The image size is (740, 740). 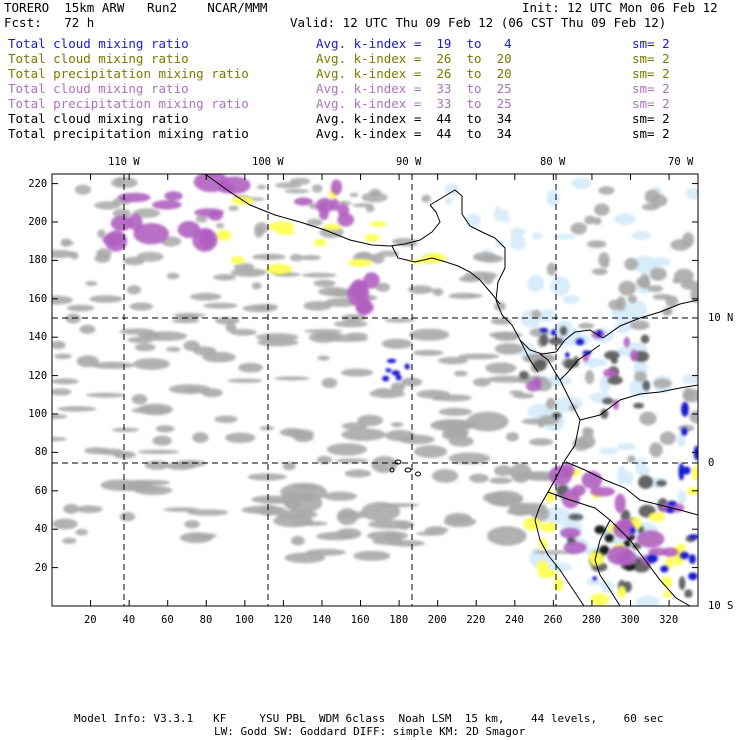 What do you see at coordinates (360, 620) in the screenshot?
I see `x-tick-label: 160` at bounding box center [360, 620].